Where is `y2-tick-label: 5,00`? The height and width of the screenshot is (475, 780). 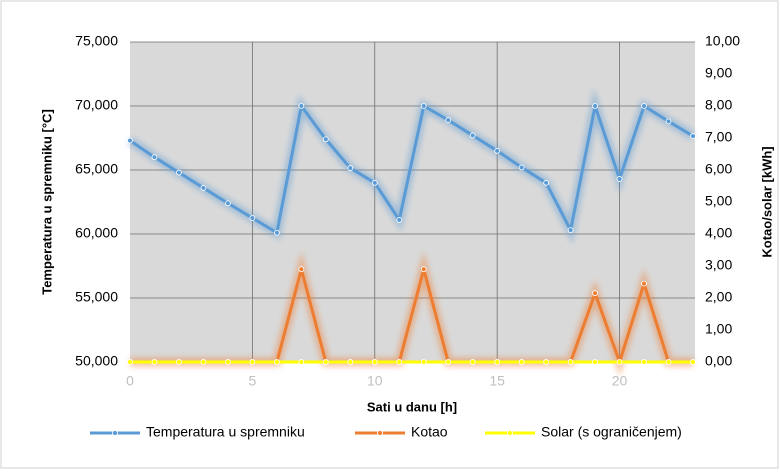
y2-tick-label: 5,00 is located at coordinates (718, 201).